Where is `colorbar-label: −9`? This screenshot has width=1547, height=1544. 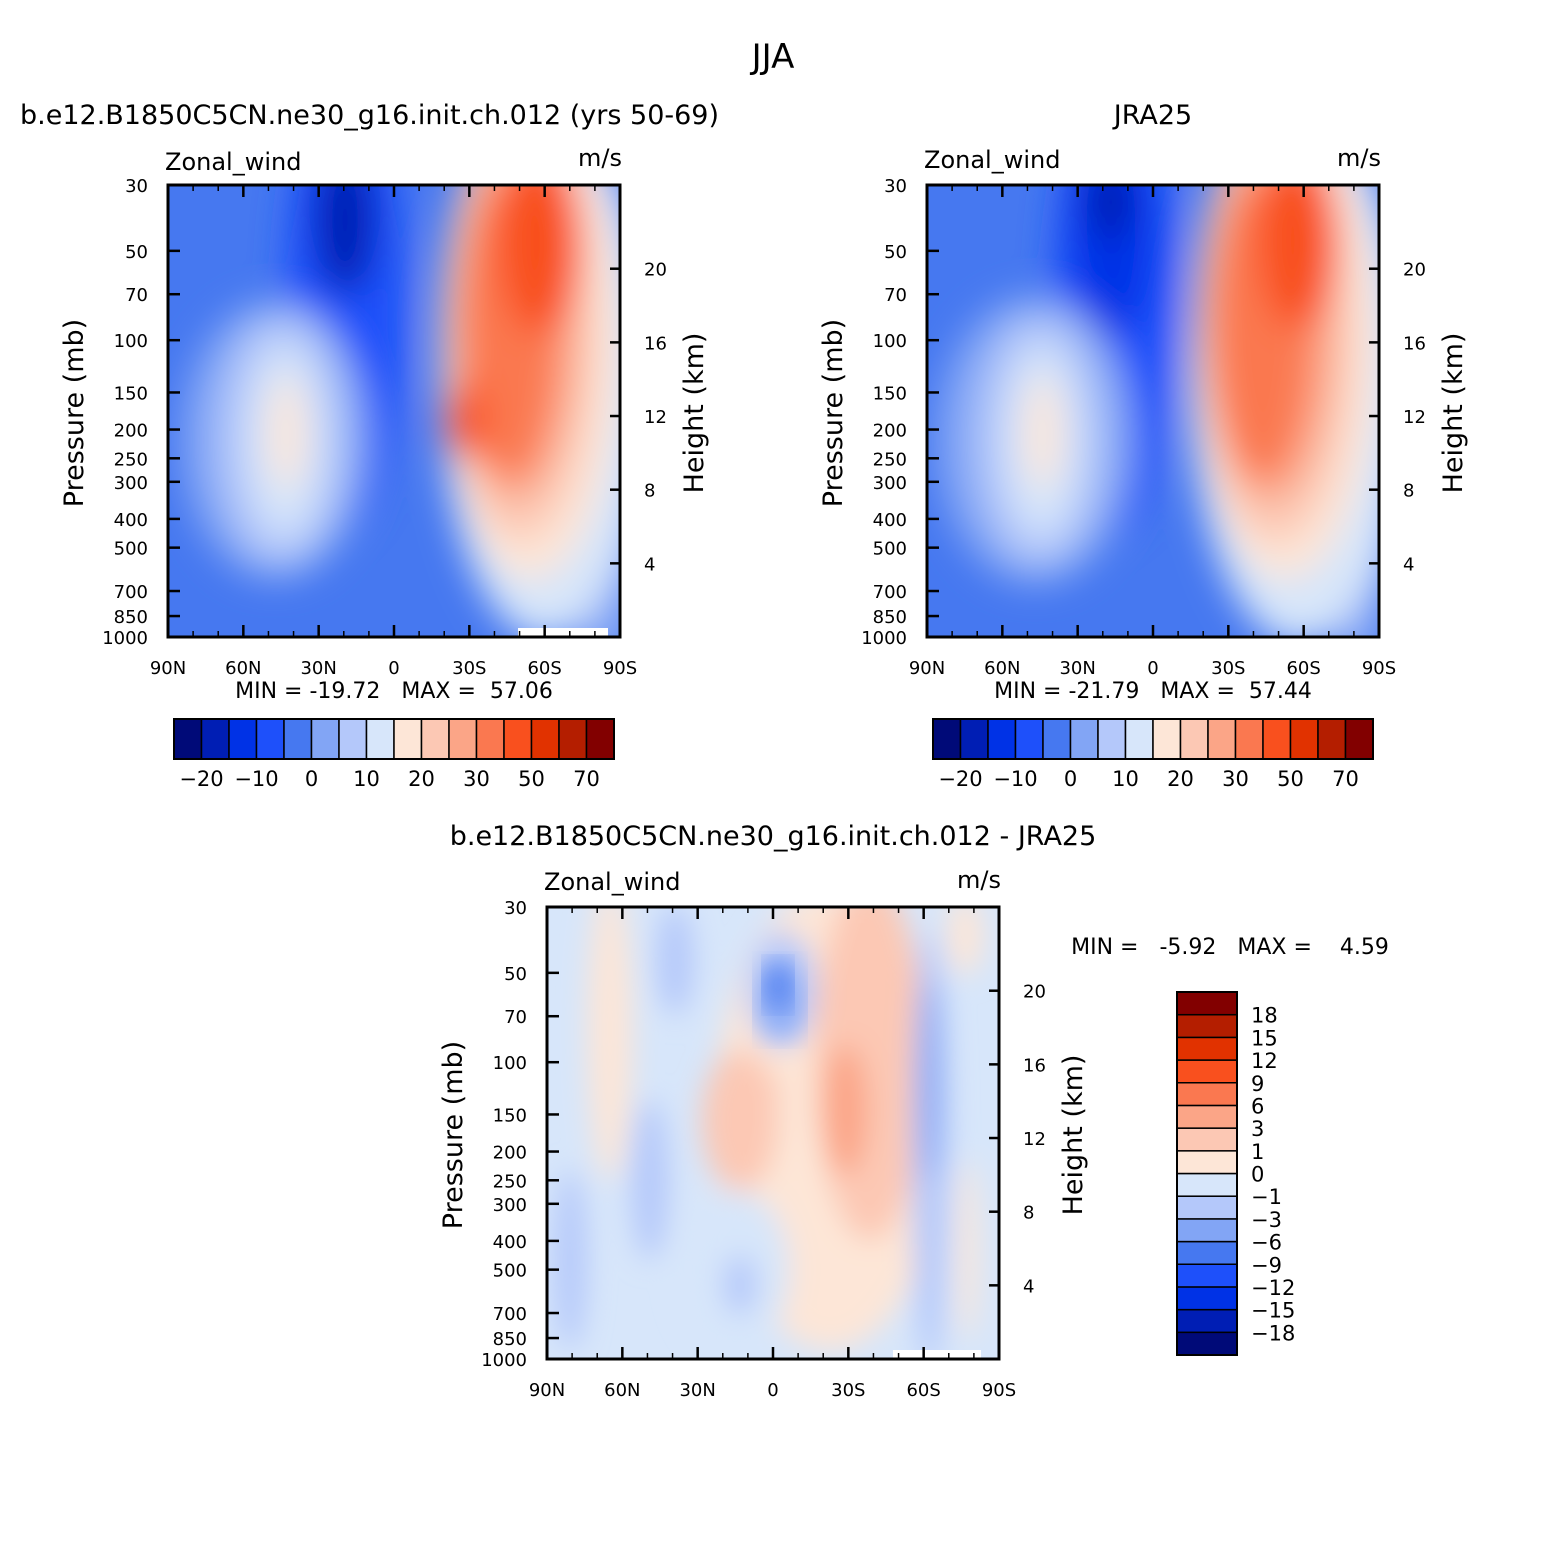
colorbar-label: −9 is located at coordinates (1266, 1265).